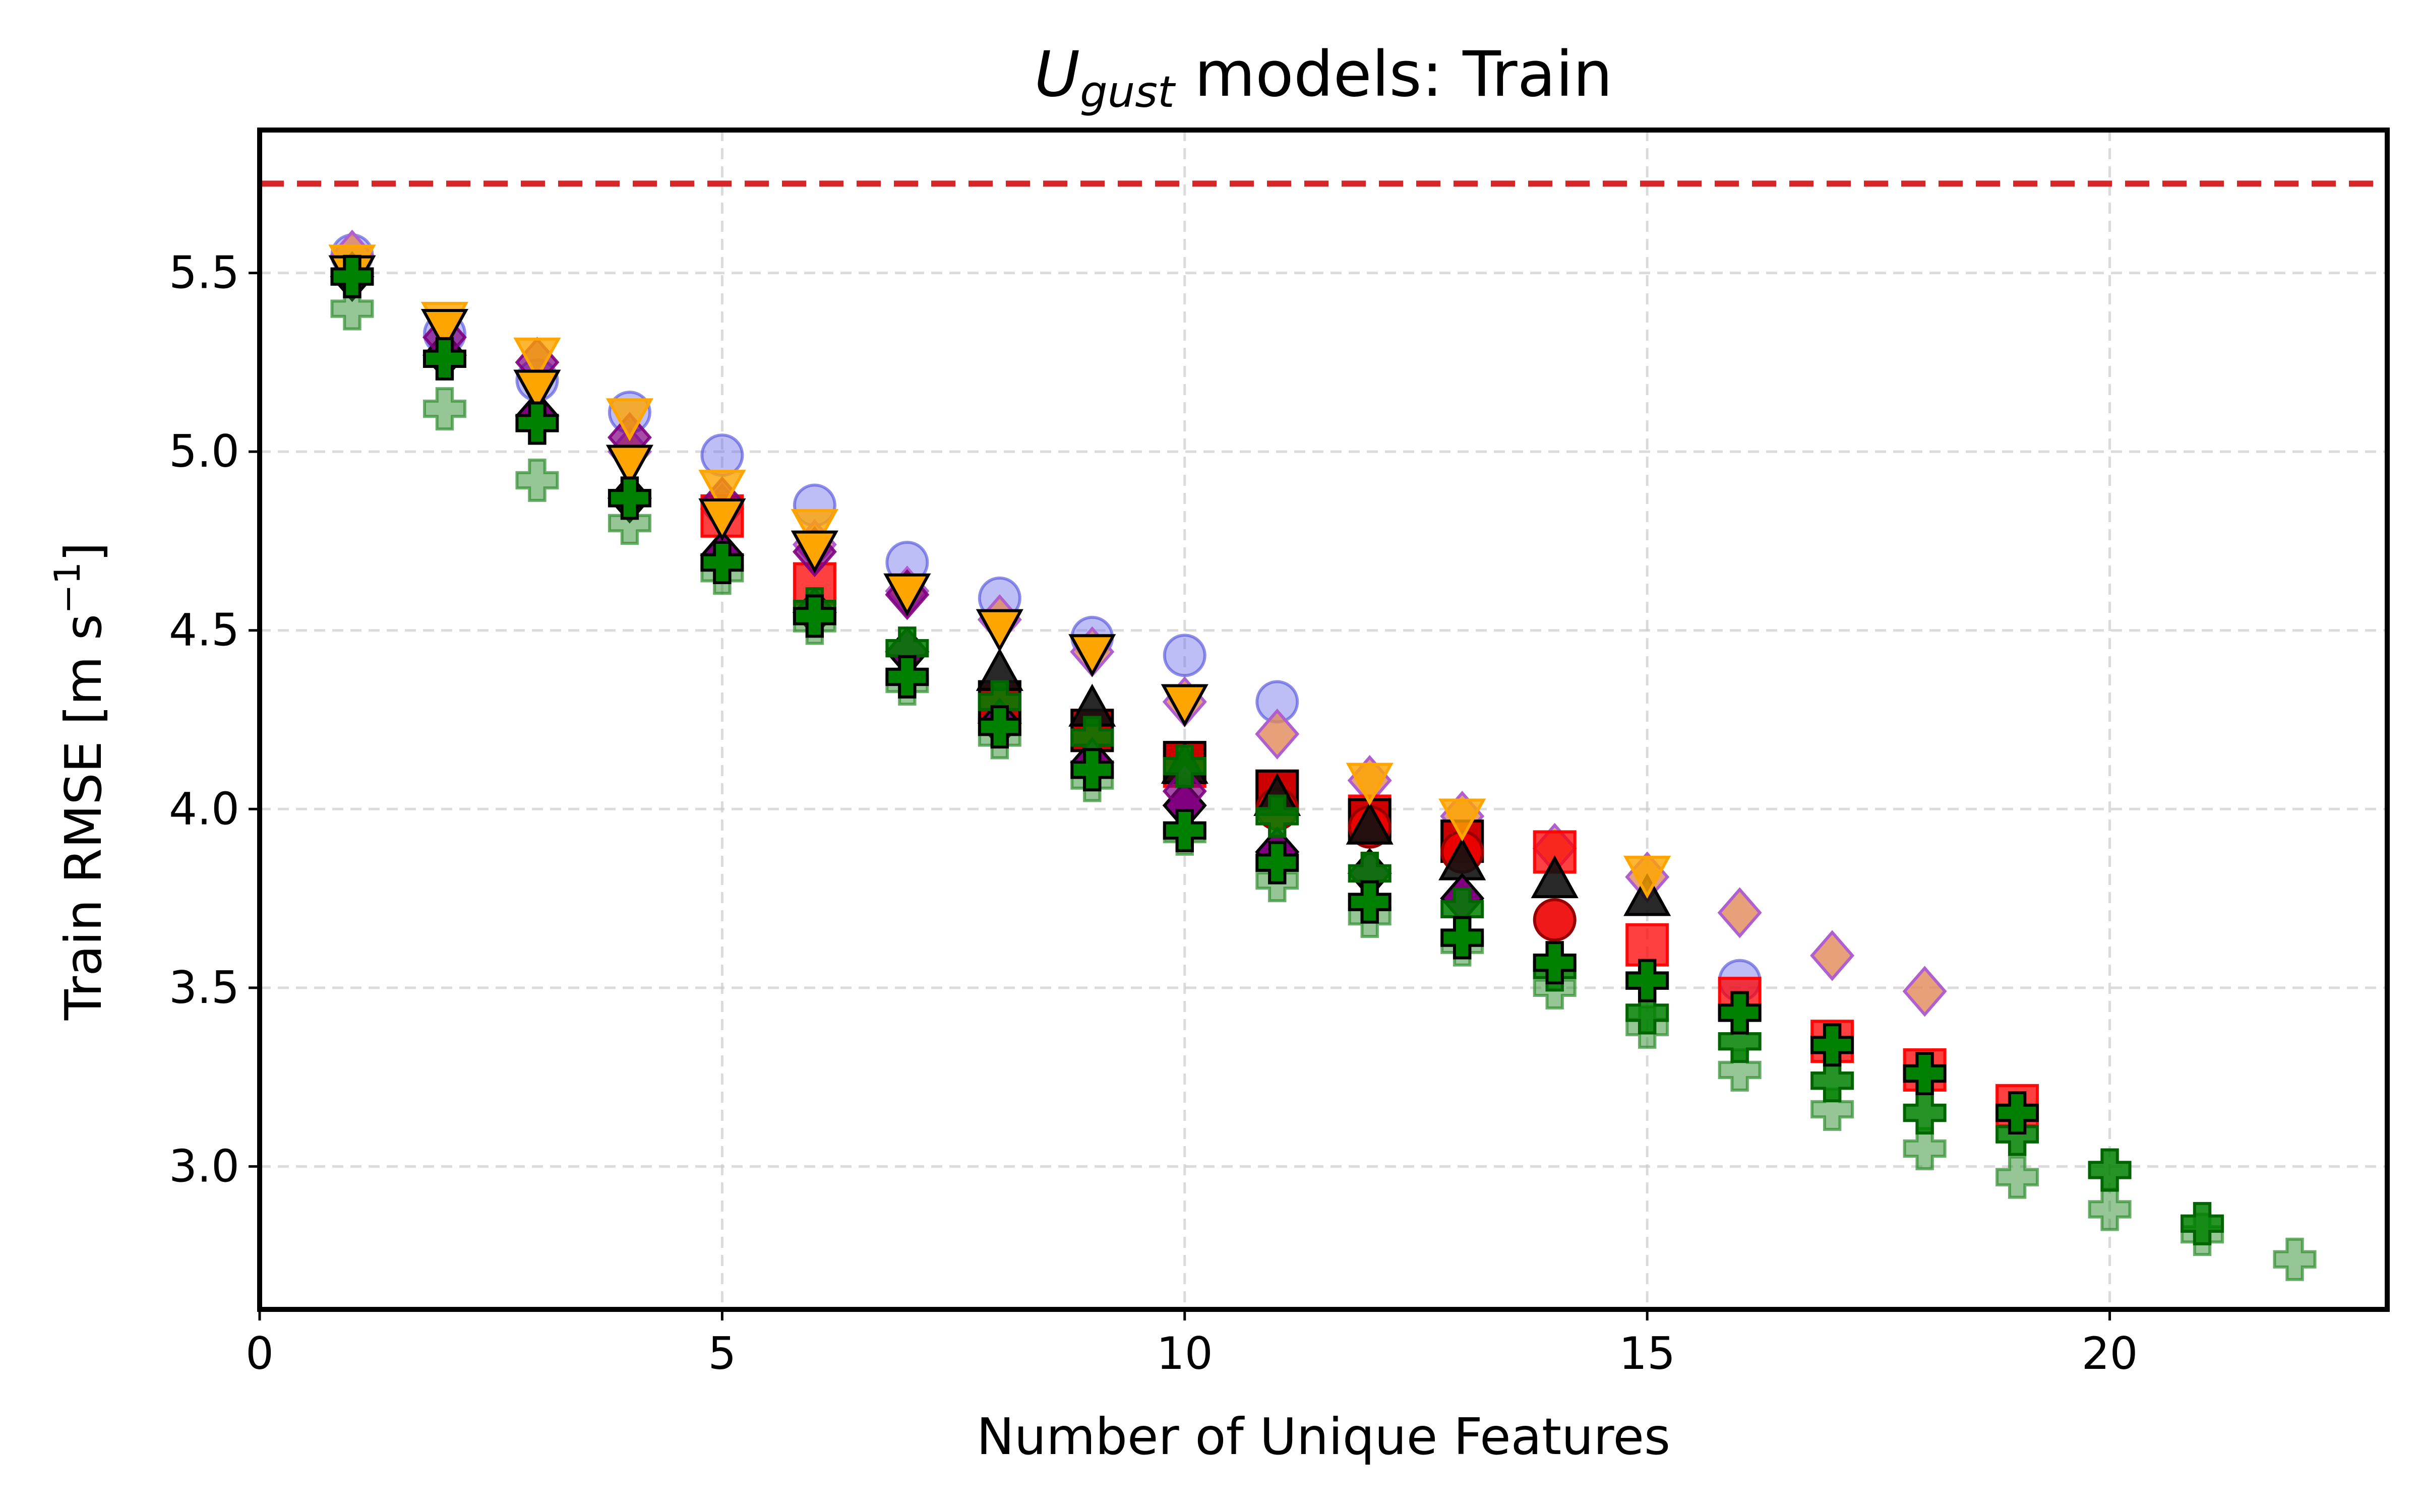 The width and height of the screenshot is (2420, 1512). I want to click on y-axis-label: Train RMSE [m s−1], so click(80, 781).